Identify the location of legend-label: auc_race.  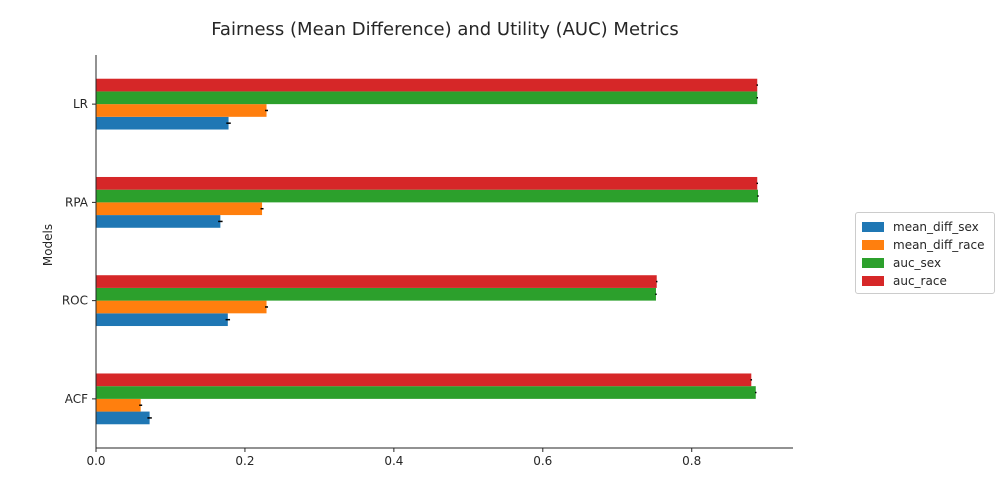
(920, 281).